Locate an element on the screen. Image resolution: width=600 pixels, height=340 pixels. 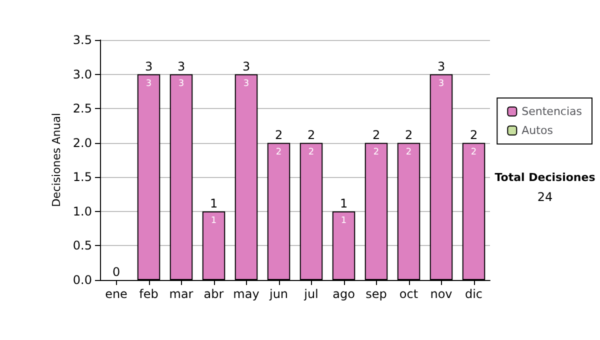
x-tick-label: oct is located at coordinates (408, 294).